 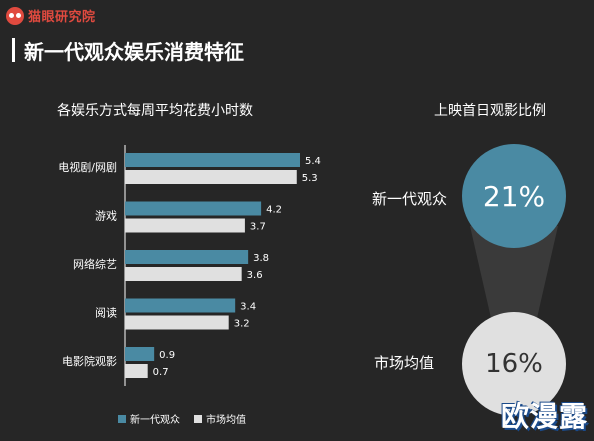 What do you see at coordinates (89, 361) in the screenshot?
I see `category-label: 电影院观影` at bounding box center [89, 361].